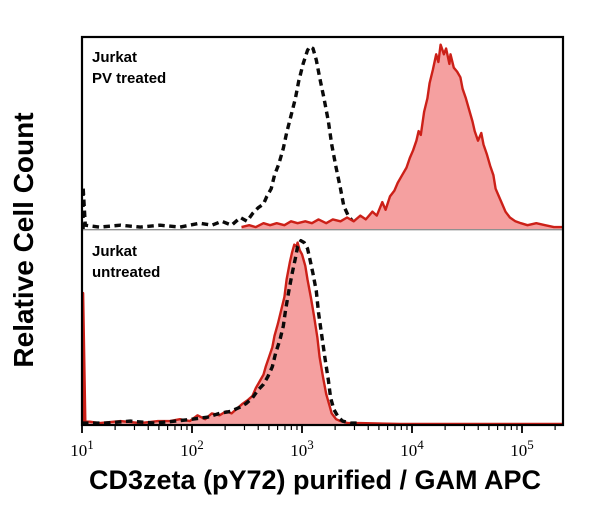  I want to click on svg-text: 10², so click(192, 448).